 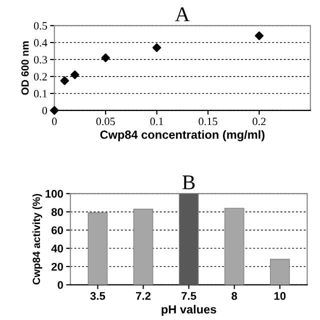 I want to click on y-tick-label: 0.4, so click(x=41, y=43).